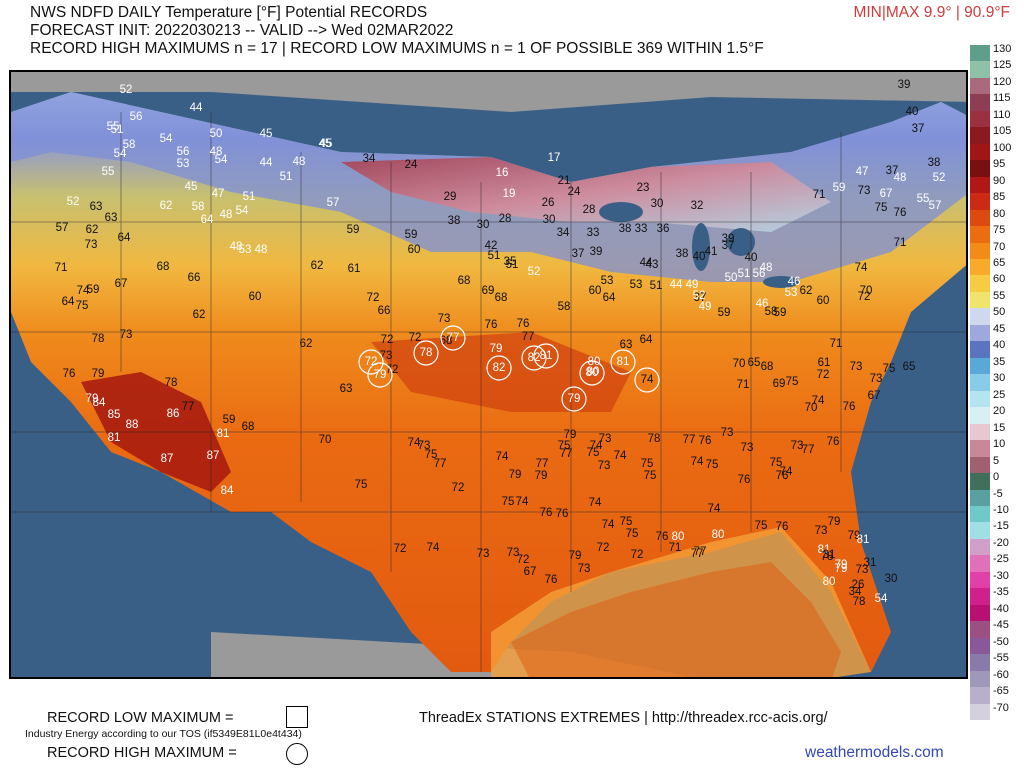  I want to click on watermark: weathermodels.com, so click(874, 752).